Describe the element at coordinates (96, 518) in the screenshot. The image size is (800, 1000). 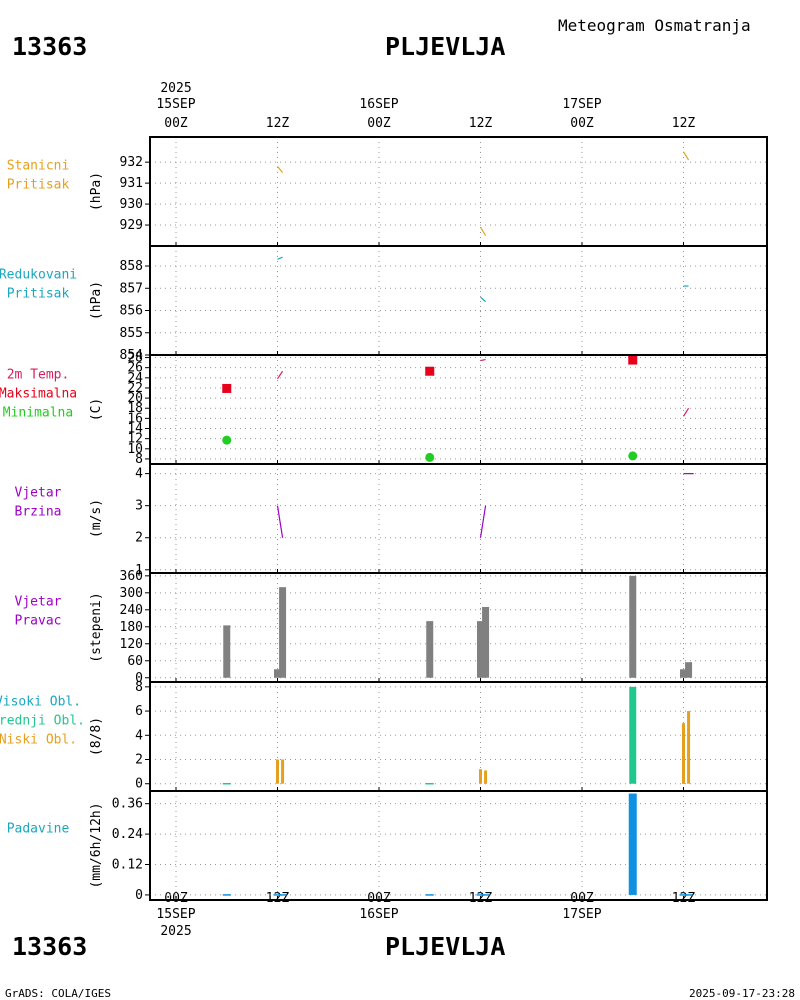
I see `panel-unit-label: (m/s)` at that location.